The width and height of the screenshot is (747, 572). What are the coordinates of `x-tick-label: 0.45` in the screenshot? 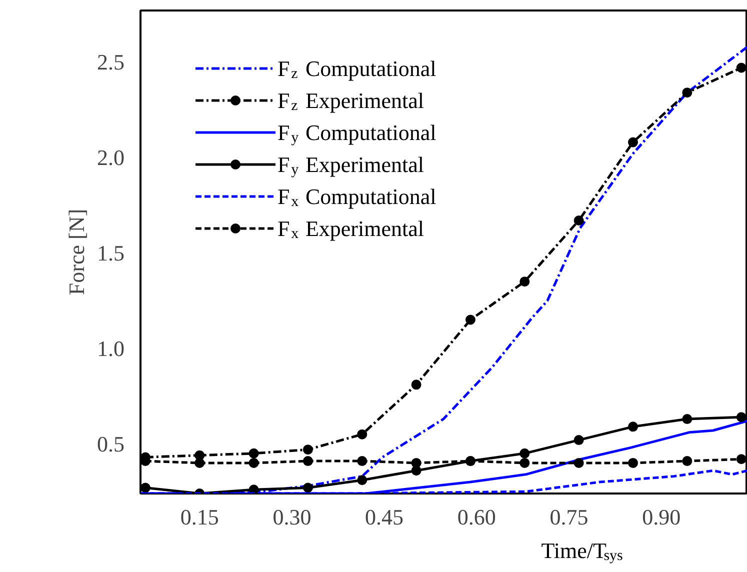 It's located at (384, 517).